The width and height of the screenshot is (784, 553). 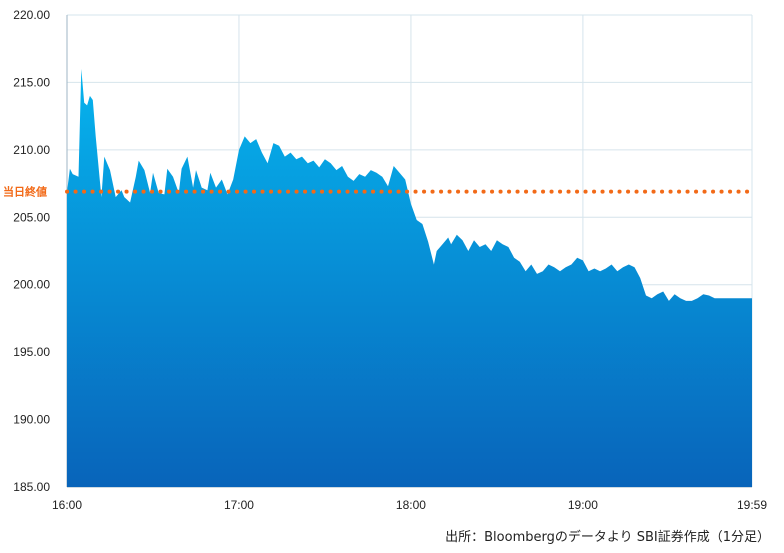 What do you see at coordinates (31, 285) in the screenshot?
I see `y-tick-label: 200.00` at bounding box center [31, 285].